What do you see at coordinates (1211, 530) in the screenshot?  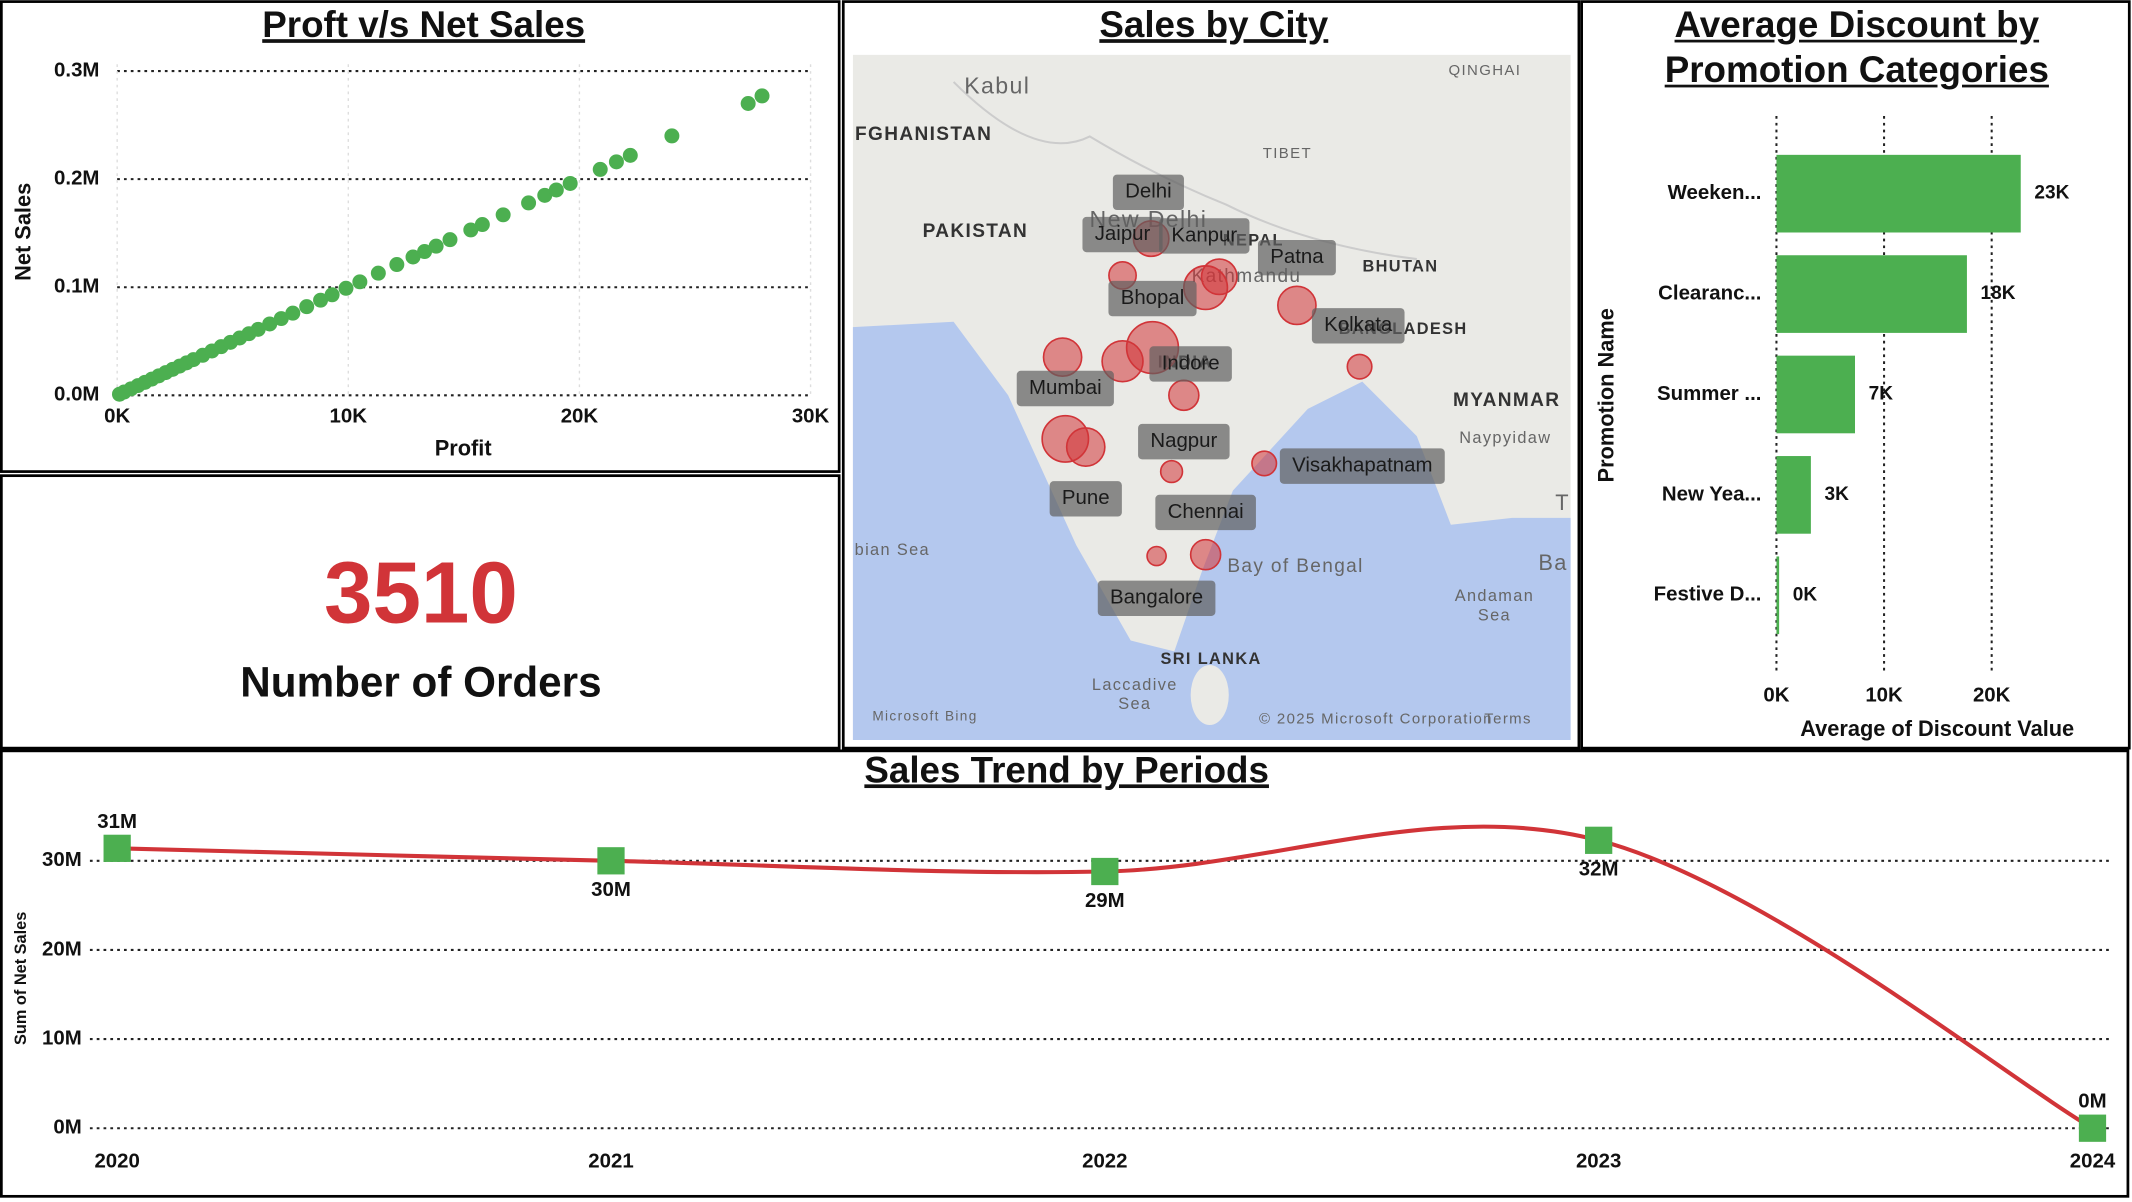 I see `sea` at bounding box center [1211, 530].